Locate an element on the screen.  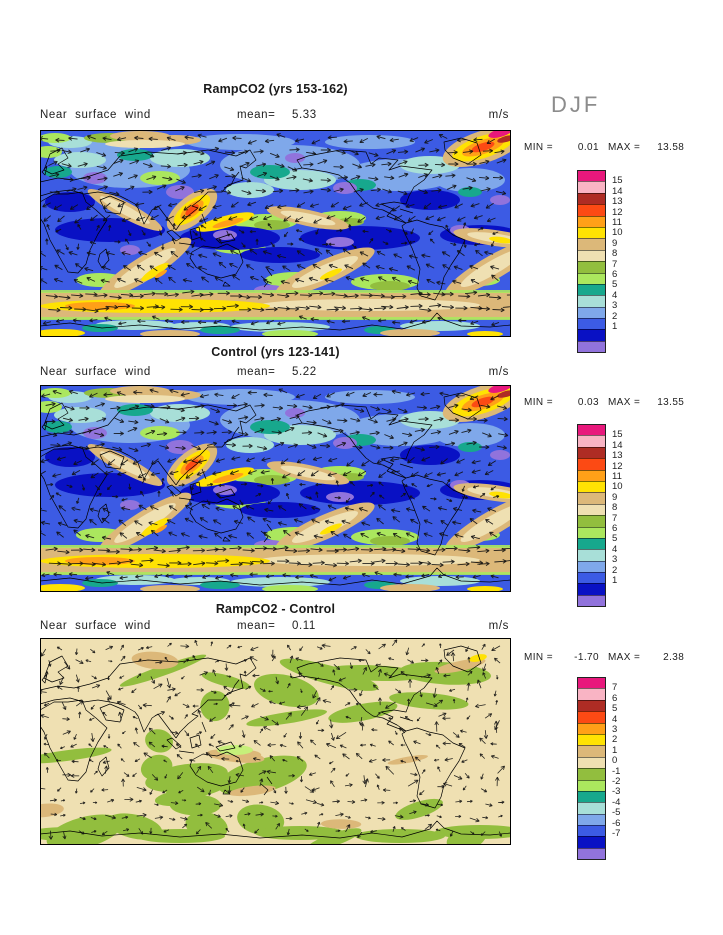
panel2-field-row: Near surface wind mean= 5.22 m/s is located at coordinates (275, 373).